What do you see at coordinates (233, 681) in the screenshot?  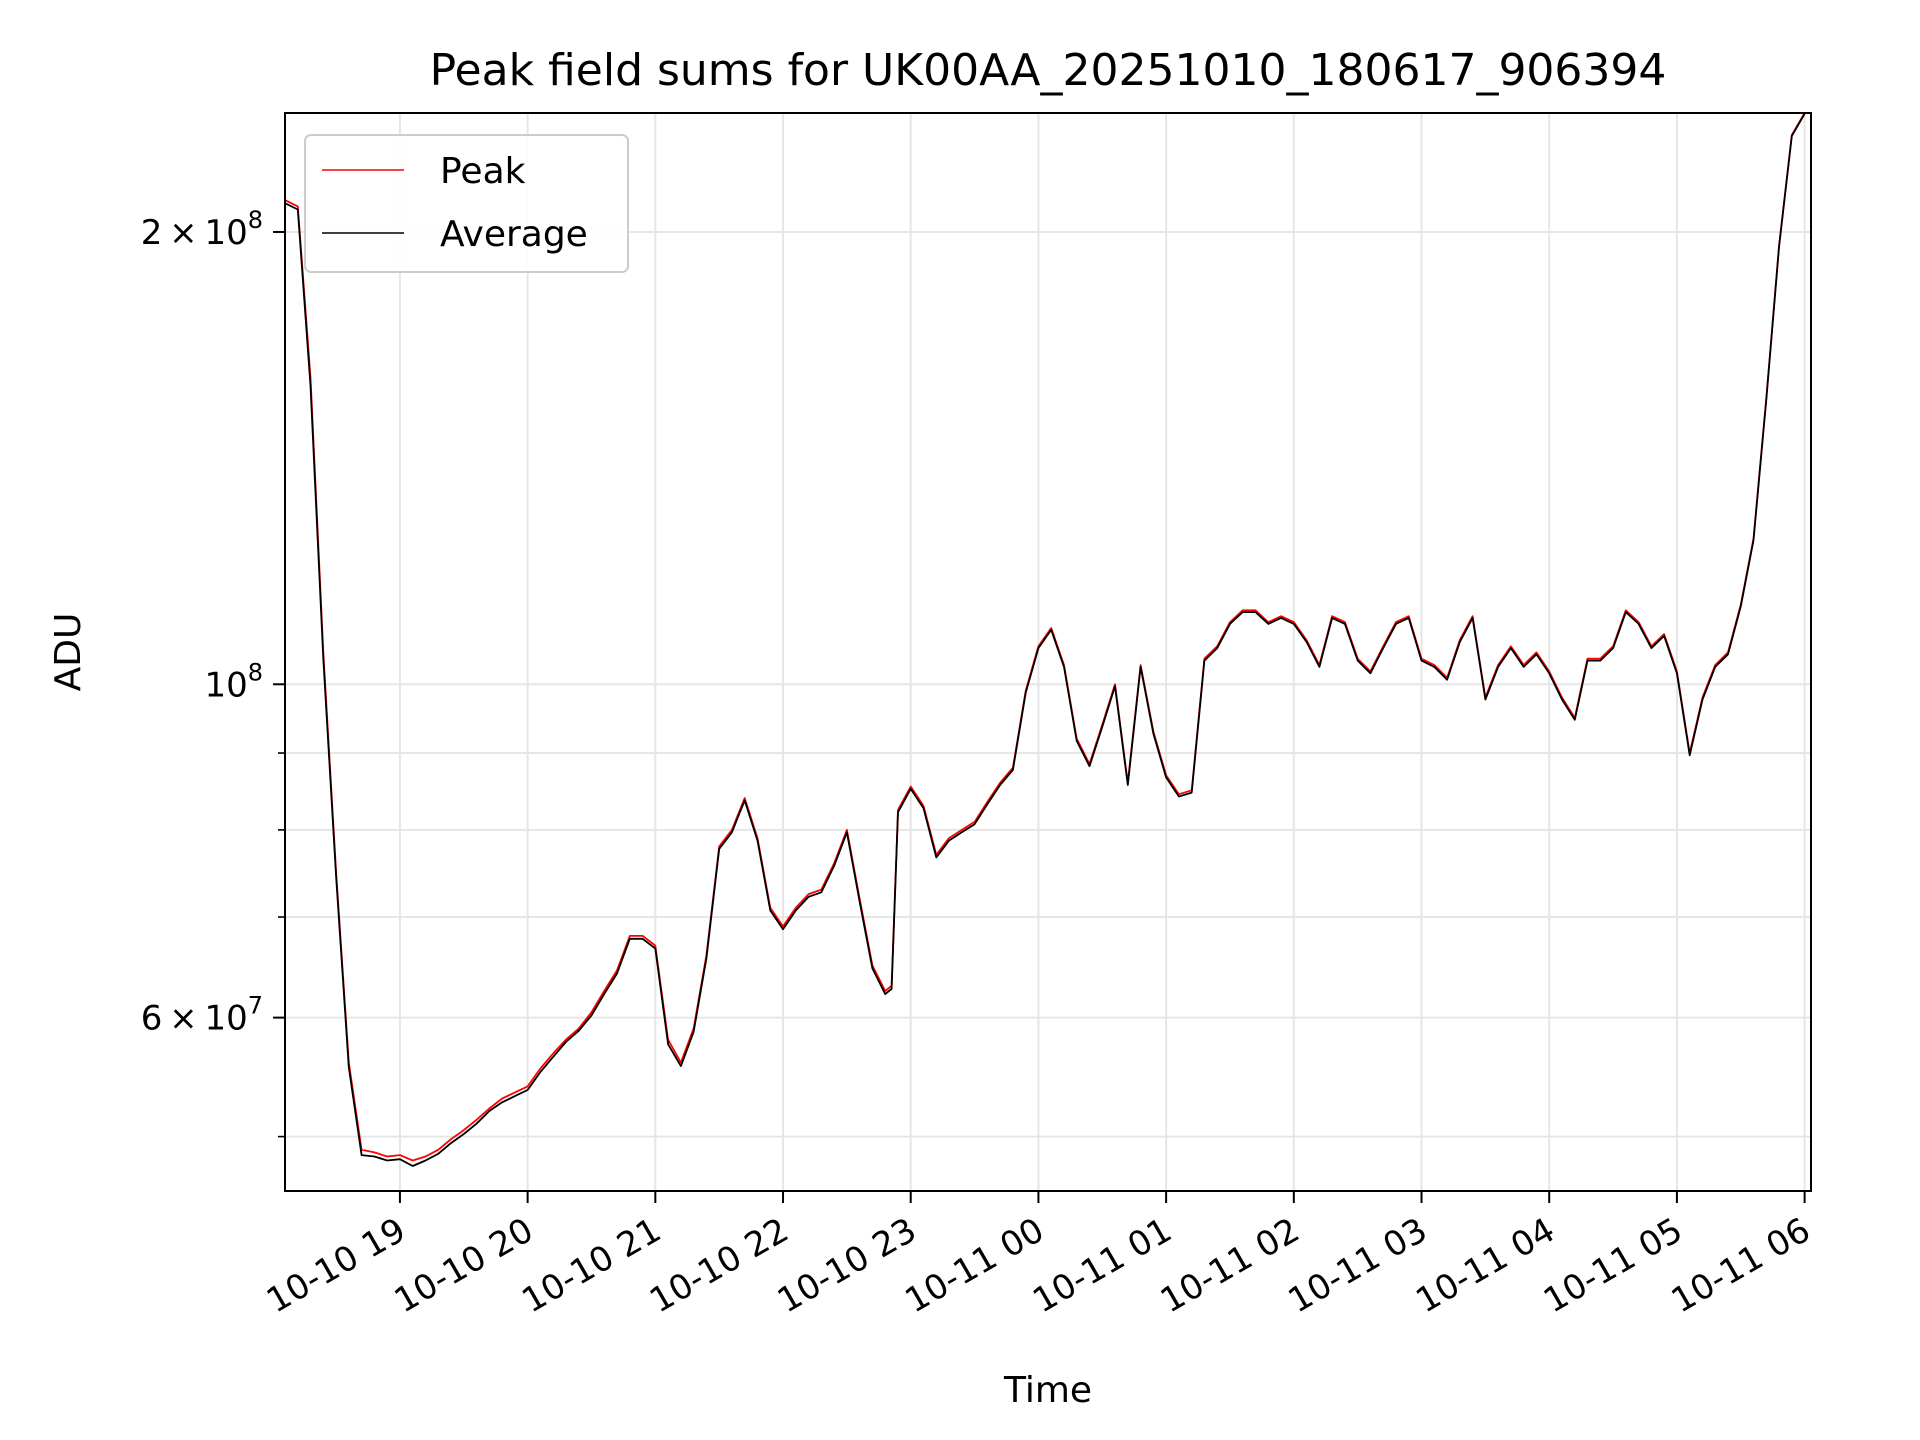 I see `y-tick-label: 108` at bounding box center [233, 681].